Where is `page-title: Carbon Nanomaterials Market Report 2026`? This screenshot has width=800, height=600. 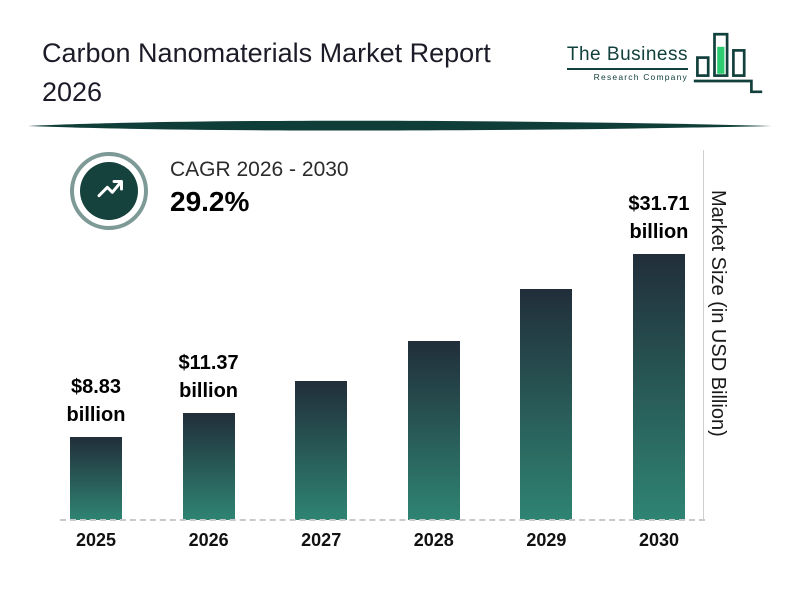 page-title: Carbon Nanomaterials Market Report 2026 is located at coordinates (266, 73).